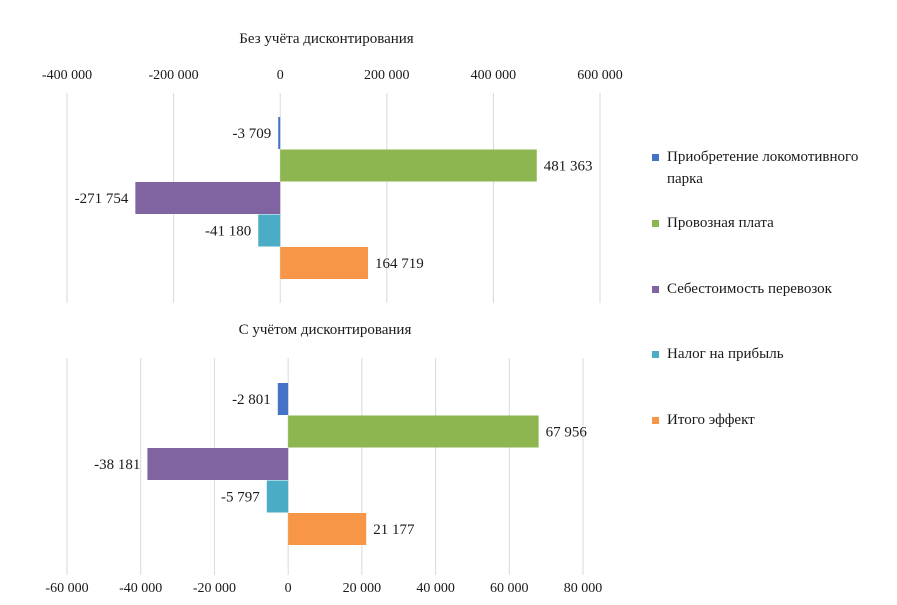  Describe the element at coordinates (387, 75) in the screenshot. I see `x-tick-label: 200 000` at that location.